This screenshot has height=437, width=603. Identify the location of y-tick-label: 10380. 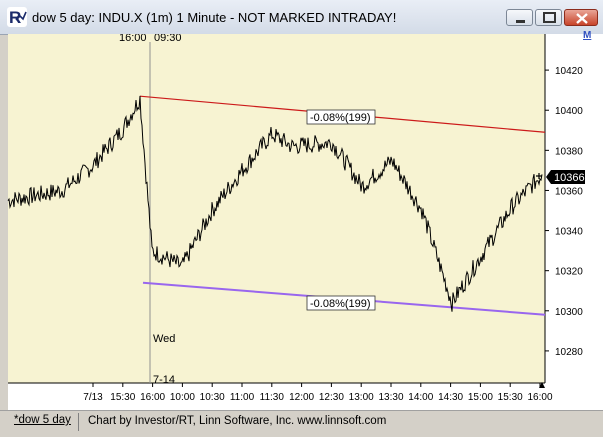
(569, 151).